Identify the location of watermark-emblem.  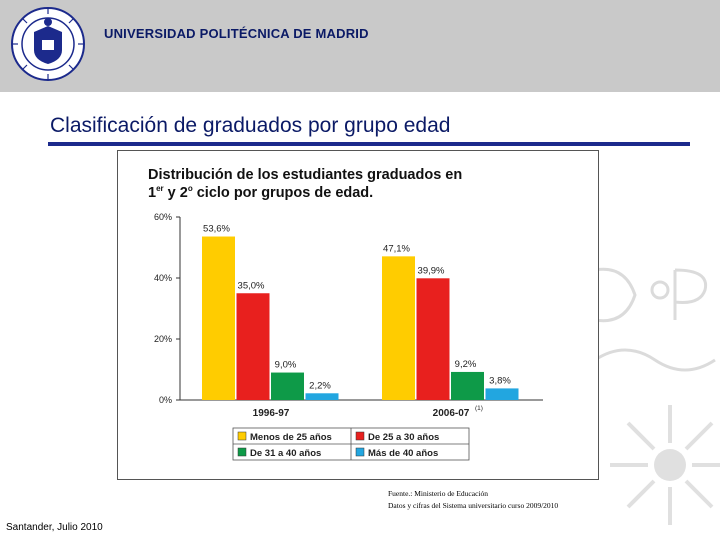
(656, 396).